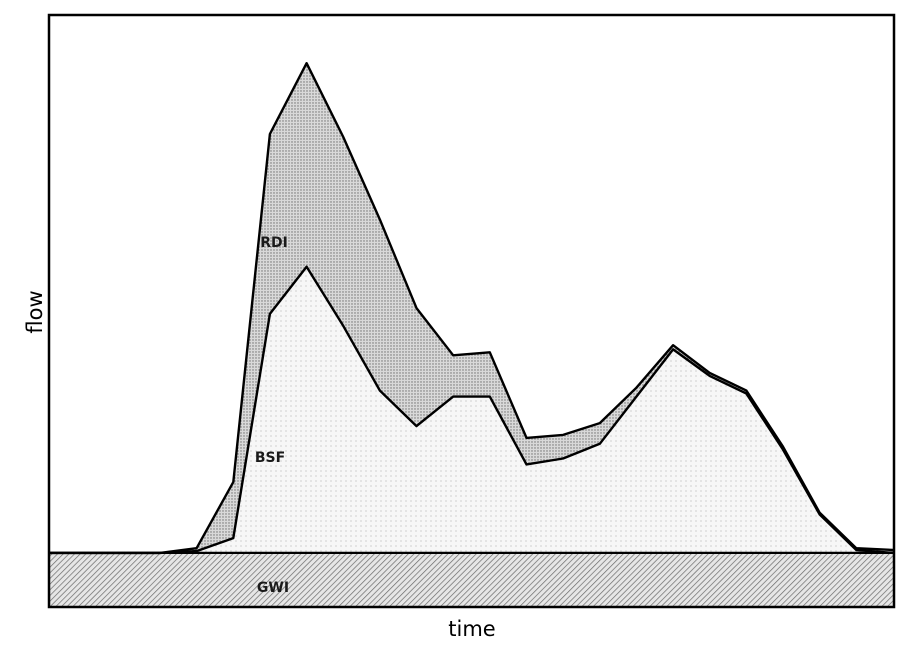 Image resolution: width=910 pixels, height=659 pixels. What do you see at coordinates (471, 579) in the screenshot?
I see `area-gwi` at bounding box center [471, 579].